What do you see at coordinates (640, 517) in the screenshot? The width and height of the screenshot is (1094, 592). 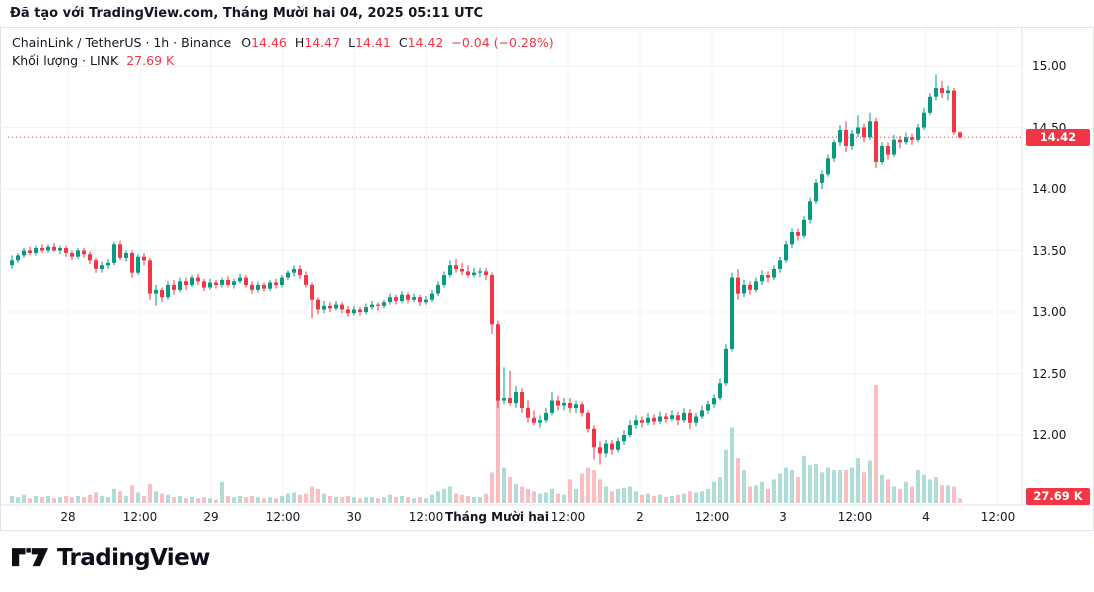 I see `time-axis-label: 2` at bounding box center [640, 517].